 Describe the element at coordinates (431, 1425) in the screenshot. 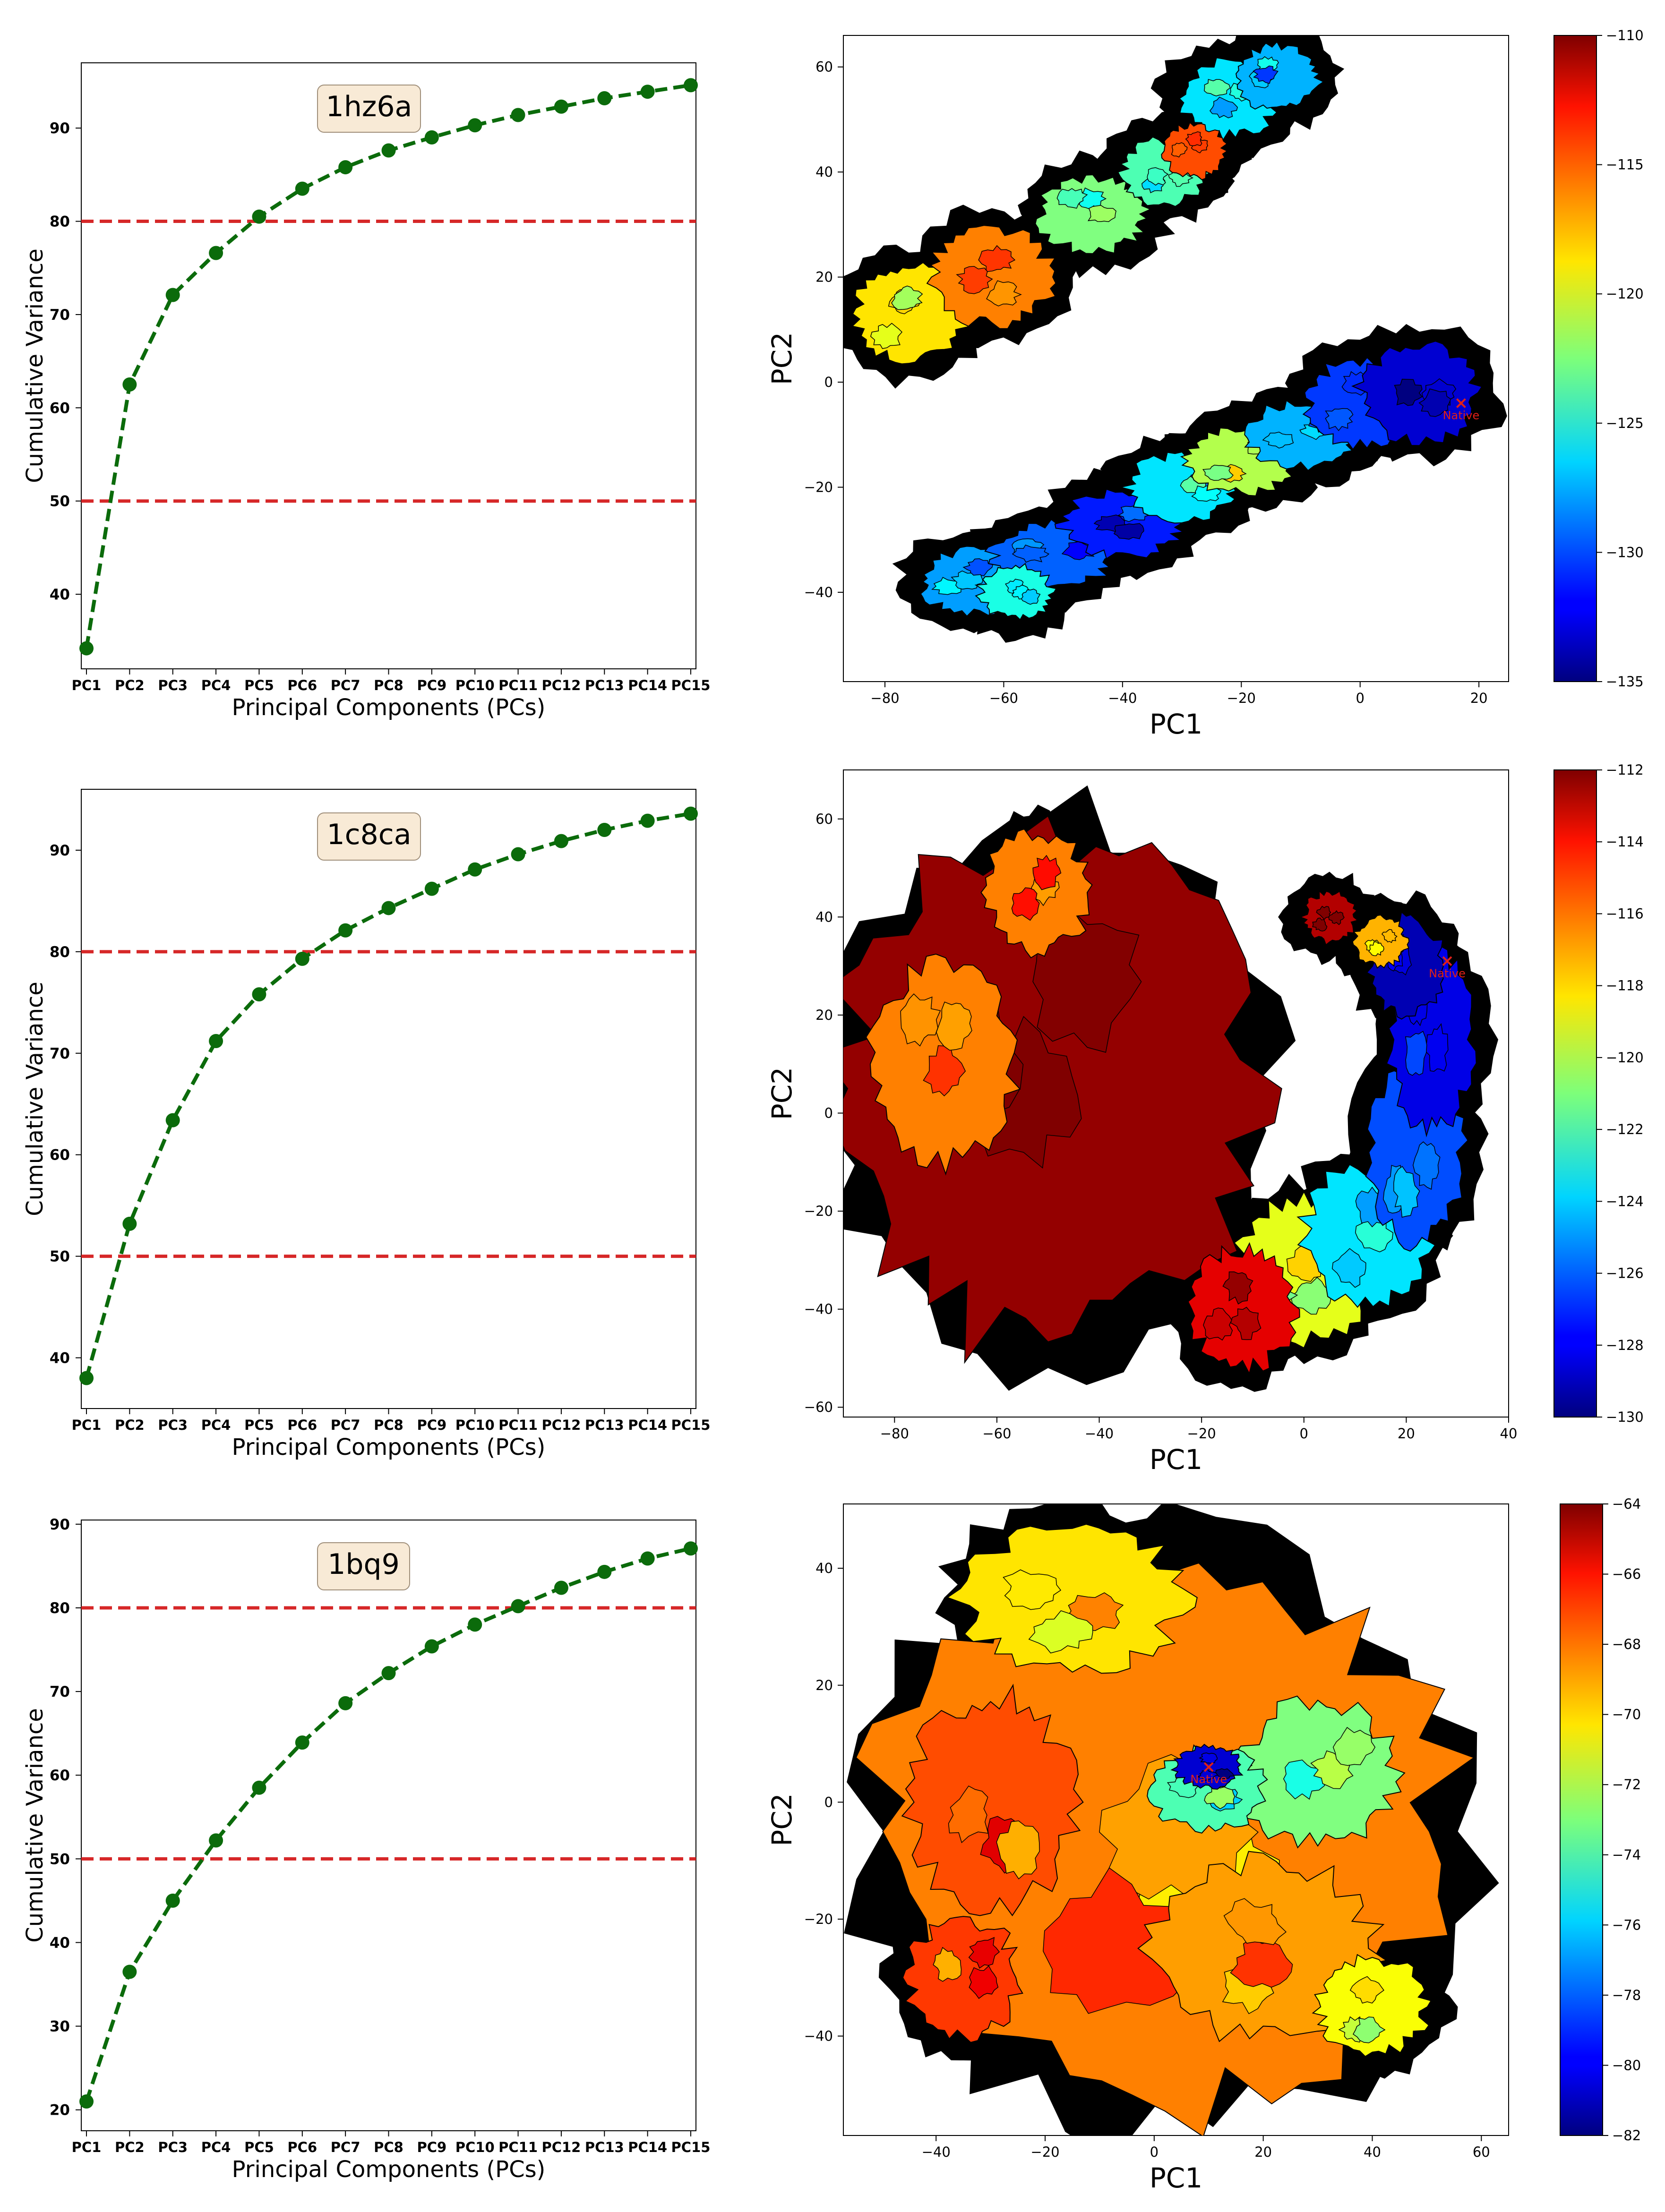

I see `x-tick-label: PC9` at that location.